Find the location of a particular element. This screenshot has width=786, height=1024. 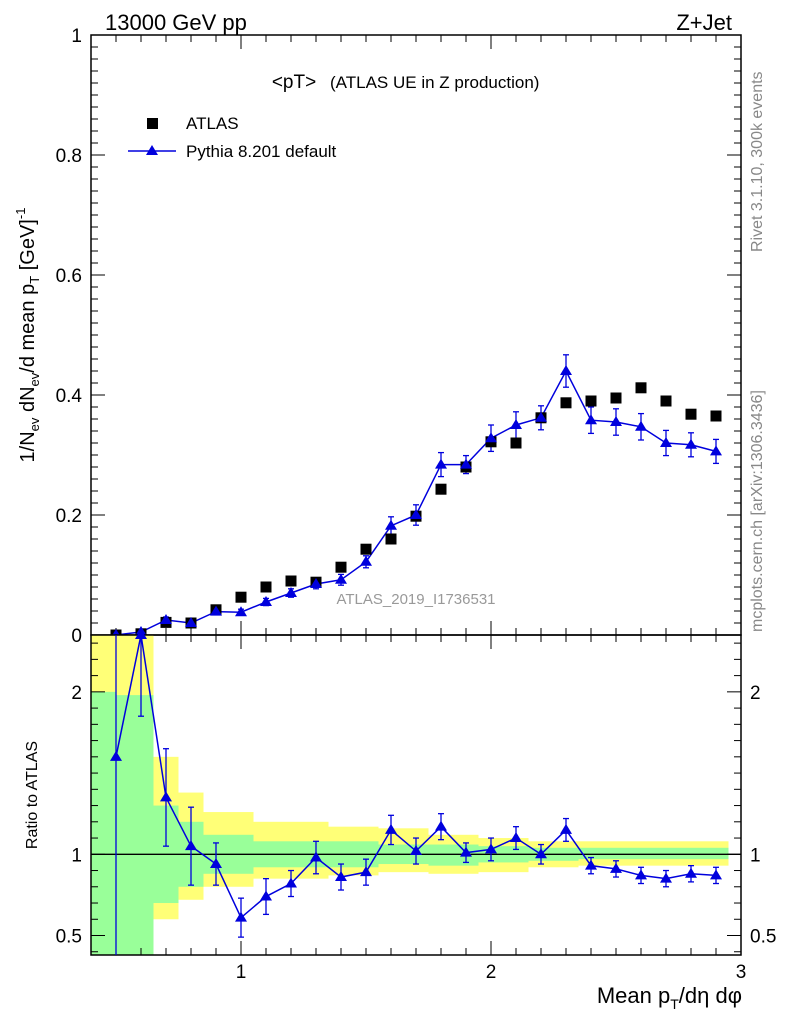

side-top-label: Rivet 3.1.10, 300k events is located at coordinates (757, 161).